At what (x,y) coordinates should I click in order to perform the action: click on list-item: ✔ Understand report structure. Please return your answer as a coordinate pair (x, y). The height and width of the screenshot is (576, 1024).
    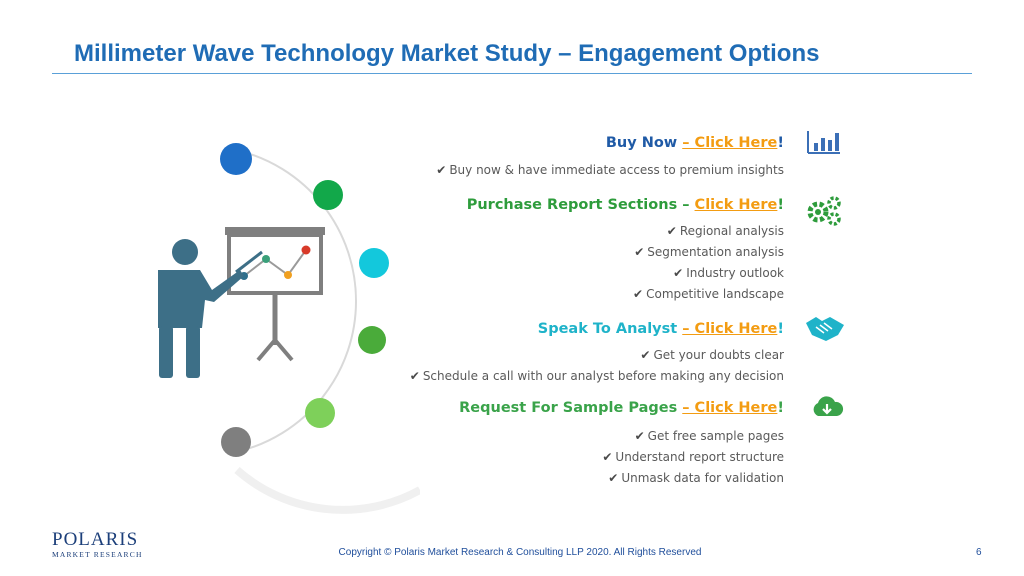
    Looking at the image, I should click on (693, 457).